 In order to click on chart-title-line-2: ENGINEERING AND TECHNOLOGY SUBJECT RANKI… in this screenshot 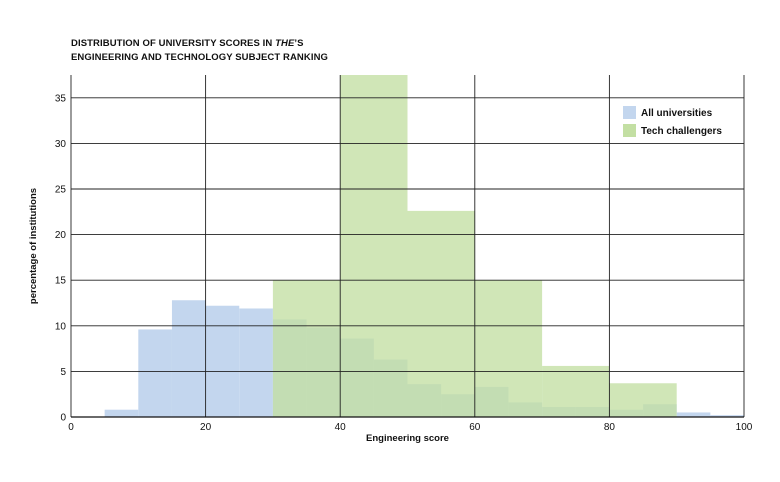, I will do `click(200, 57)`.